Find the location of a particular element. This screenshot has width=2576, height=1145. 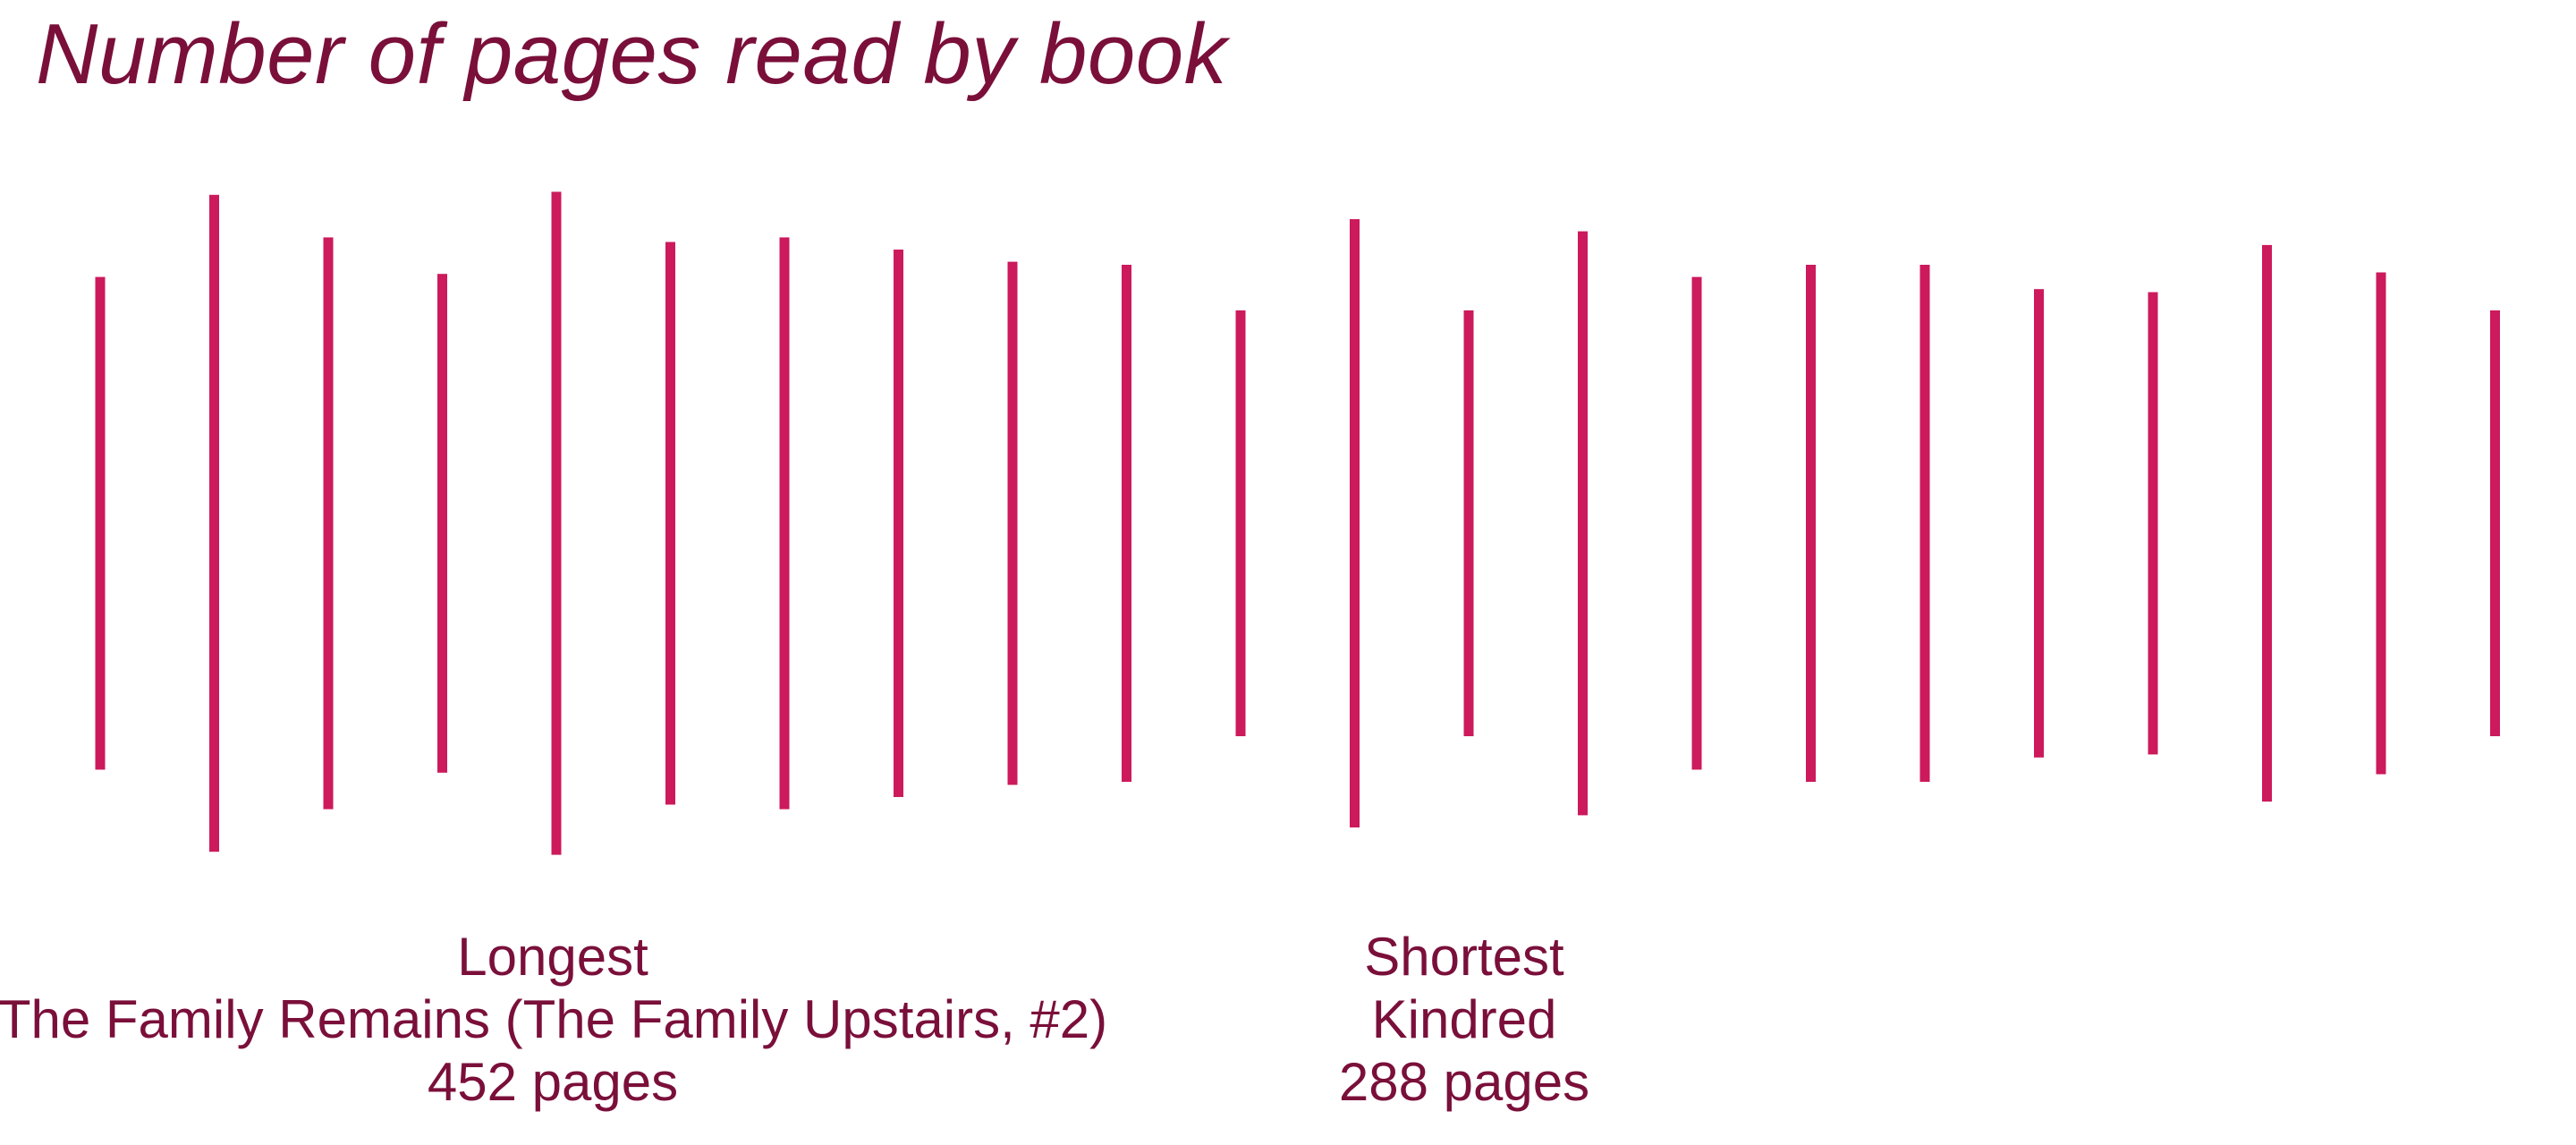

shortest-annotation: Shortest Kindred 288 pages is located at coordinates (1464, 1020).